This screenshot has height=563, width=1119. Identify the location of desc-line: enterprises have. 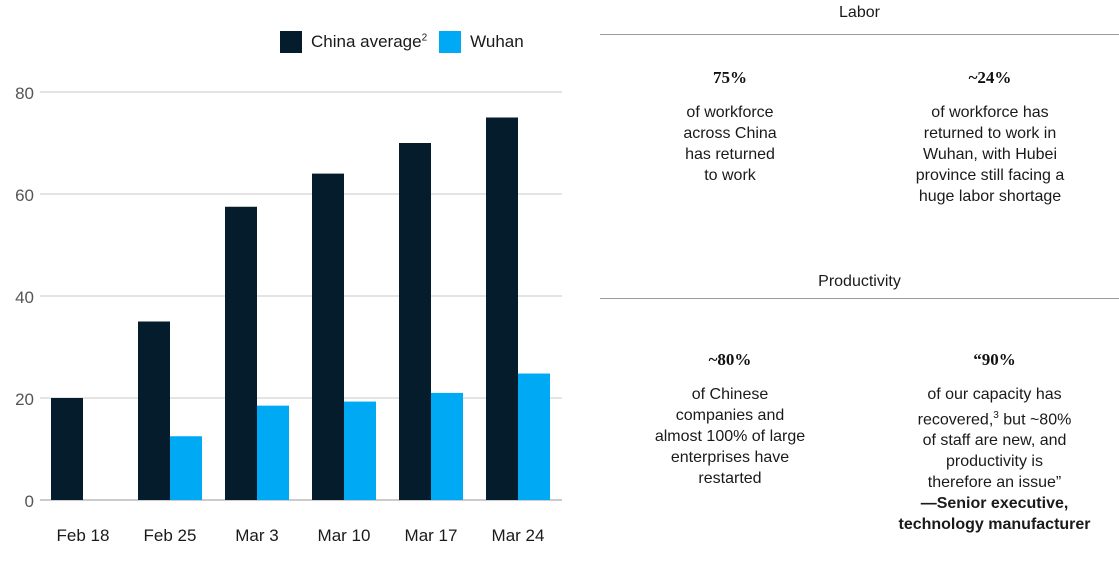
(730, 457).